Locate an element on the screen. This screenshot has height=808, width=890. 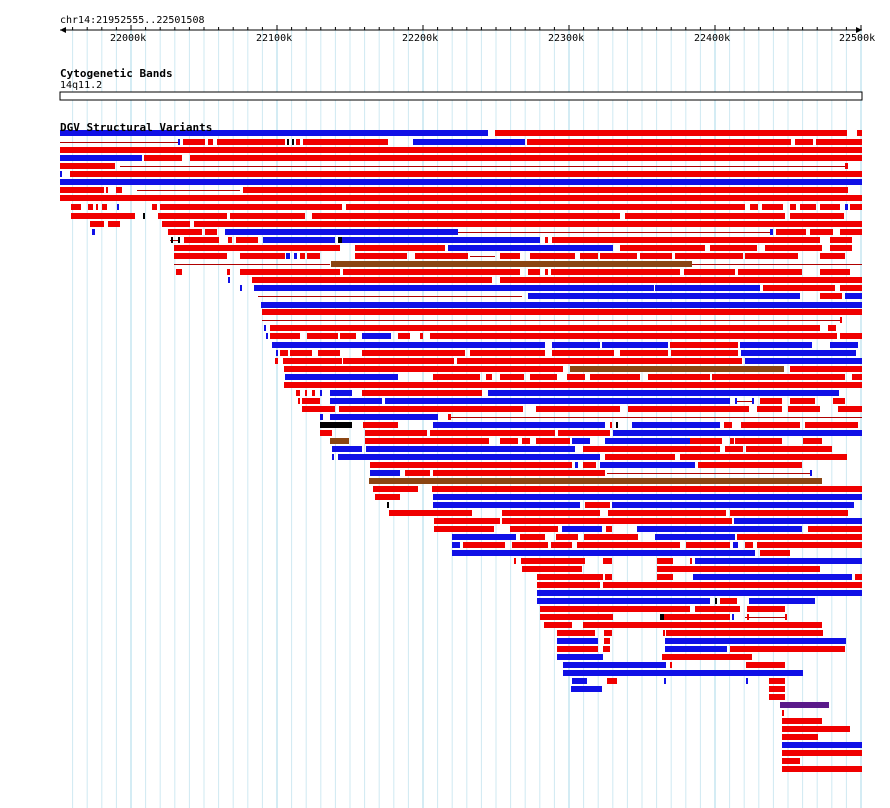
cytoband-track-title: Cytogenetic Bands is located at coordinates (116, 73).